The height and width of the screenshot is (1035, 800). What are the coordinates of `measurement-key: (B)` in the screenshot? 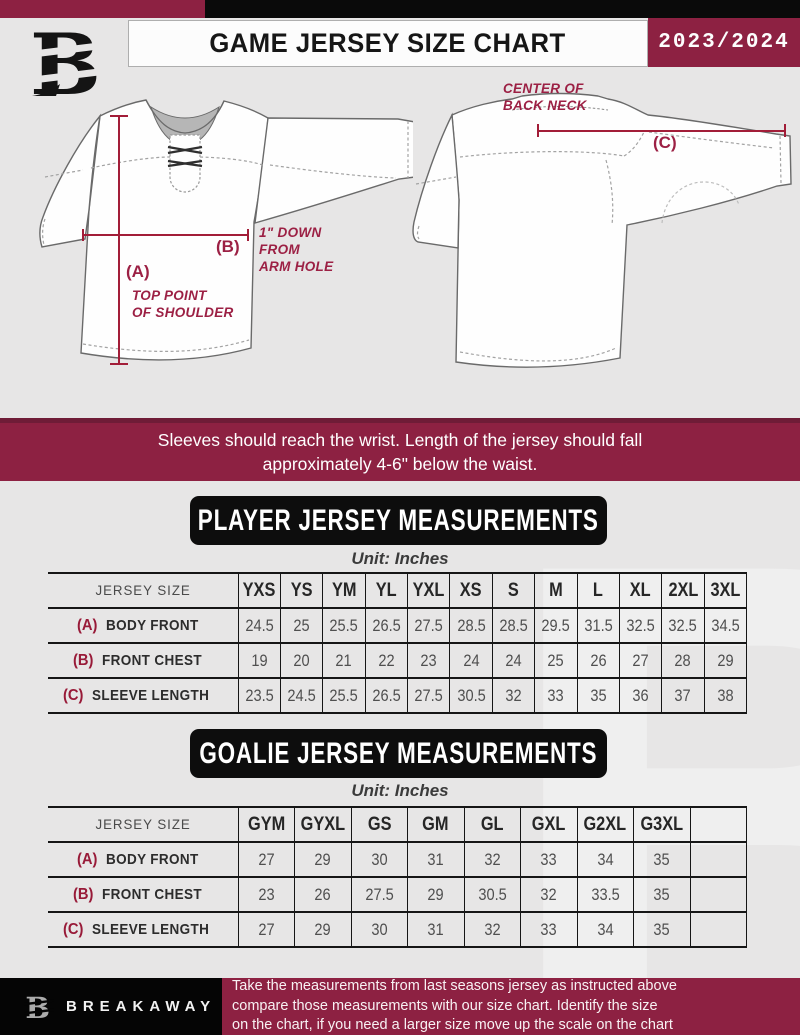 It's located at (83, 660).